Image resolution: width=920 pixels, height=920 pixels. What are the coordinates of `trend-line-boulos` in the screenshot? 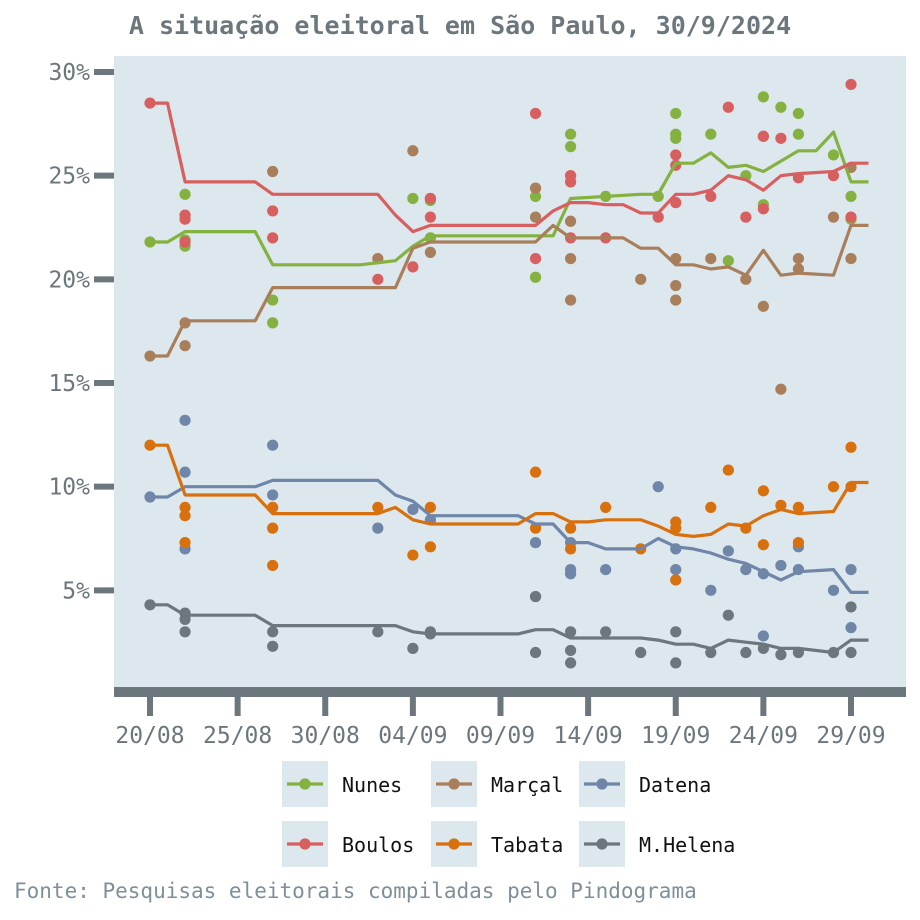 It's located at (509, 167).